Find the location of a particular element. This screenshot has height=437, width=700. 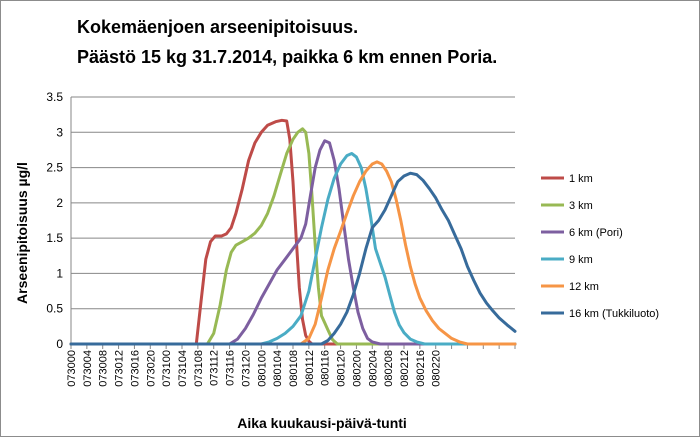

y-axis-title: Arseenipitoisuus µg/l is located at coordinates (22, 233).